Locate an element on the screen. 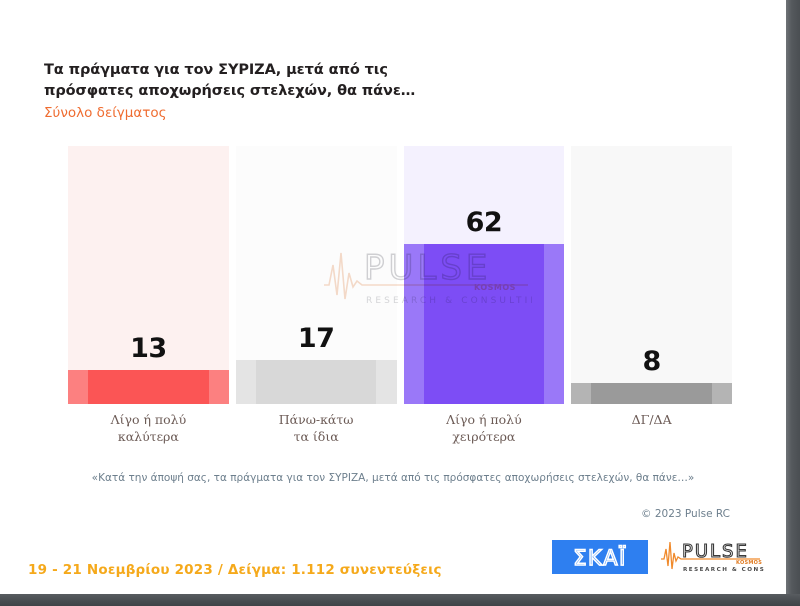  bar-value-3: 8 is located at coordinates (651, 361).